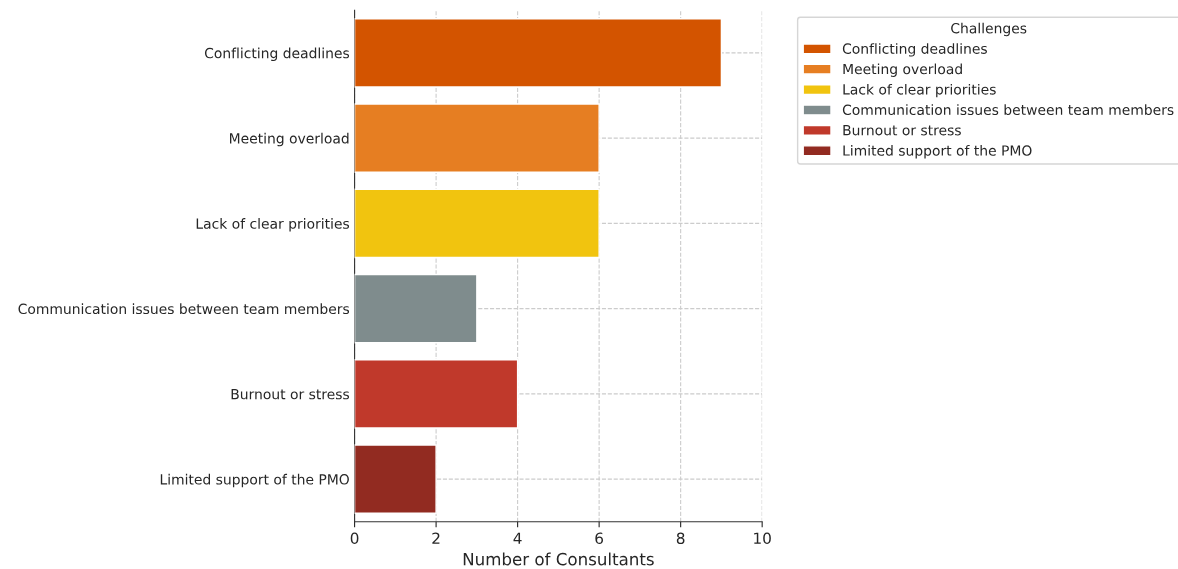 This screenshot has height=569, width=1178. What do you see at coordinates (517, 538) in the screenshot?
I see `x-tick-label: 4` at bounding box center [517, 538].